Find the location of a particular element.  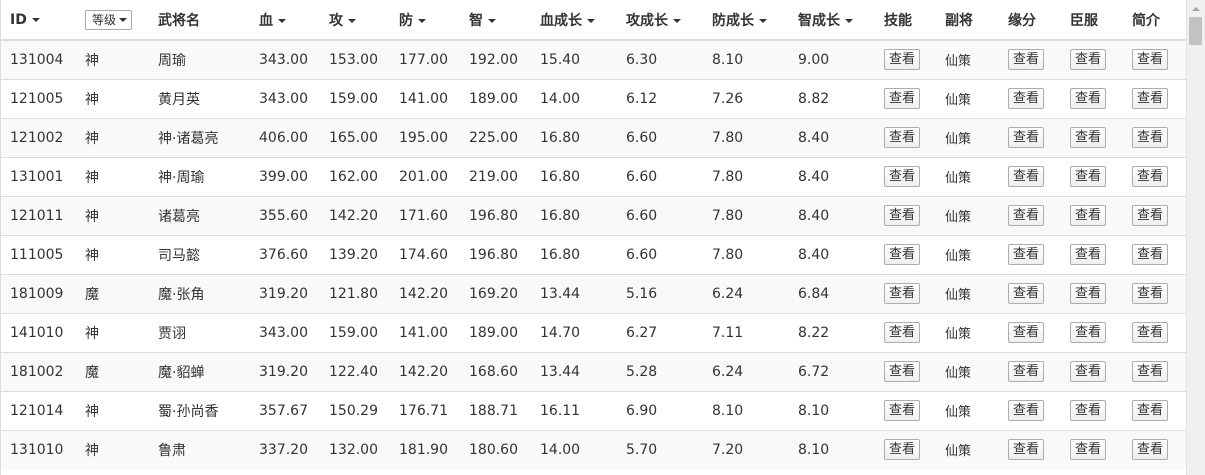

cell-fate: 查看 is located at coordinates (1030, 137).